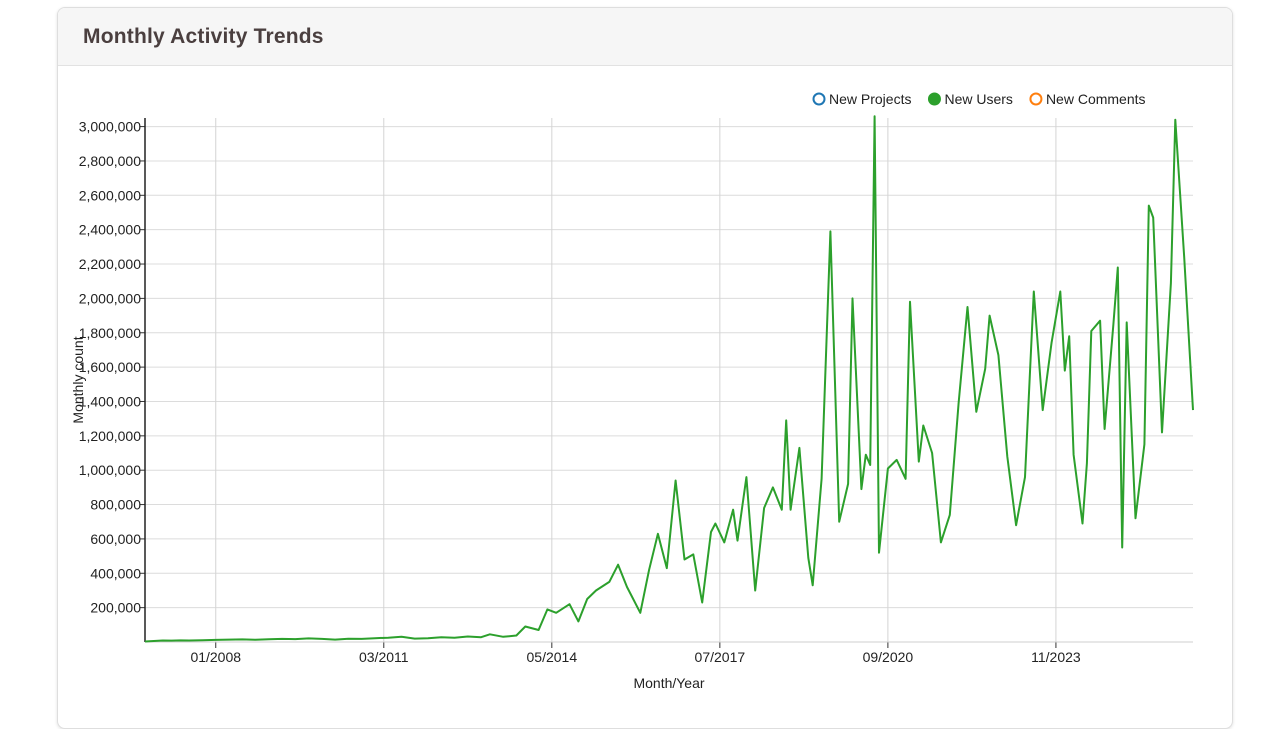 This screenshot has width=1273, height=729. What do you see at coordinates (110, 367) in the screenshot?
I see `y-tick-label: 1,600,000` at bounding box center [110, 367].